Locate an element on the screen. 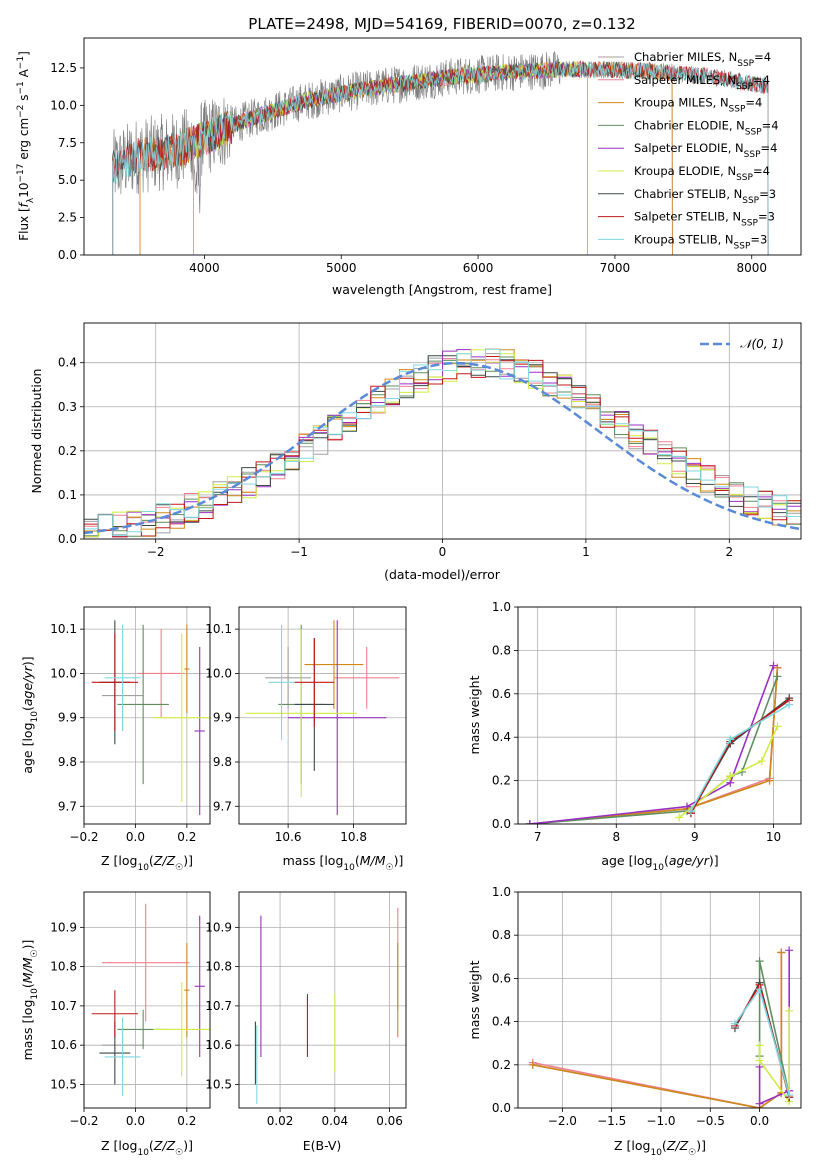 The height and width of the screenshot is (1170, 819). legend-label: Salpeter STELIB, NSSP=3 is located at coordinates (704, 219).